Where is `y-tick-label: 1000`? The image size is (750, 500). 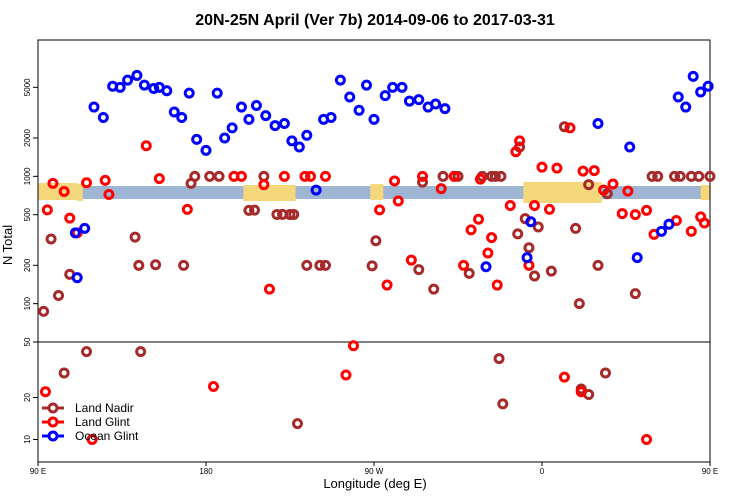 y-tick-label: 1000 is located at coordinates (27, 176).